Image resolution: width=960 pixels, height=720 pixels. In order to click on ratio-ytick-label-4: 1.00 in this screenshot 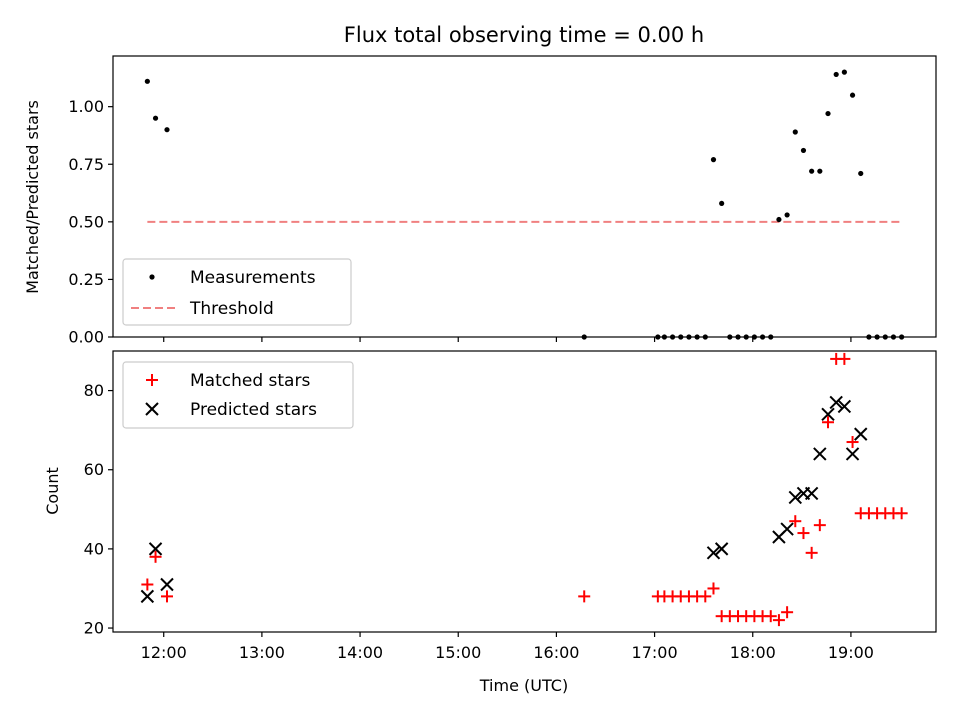, I will do `click(86, 106)`.